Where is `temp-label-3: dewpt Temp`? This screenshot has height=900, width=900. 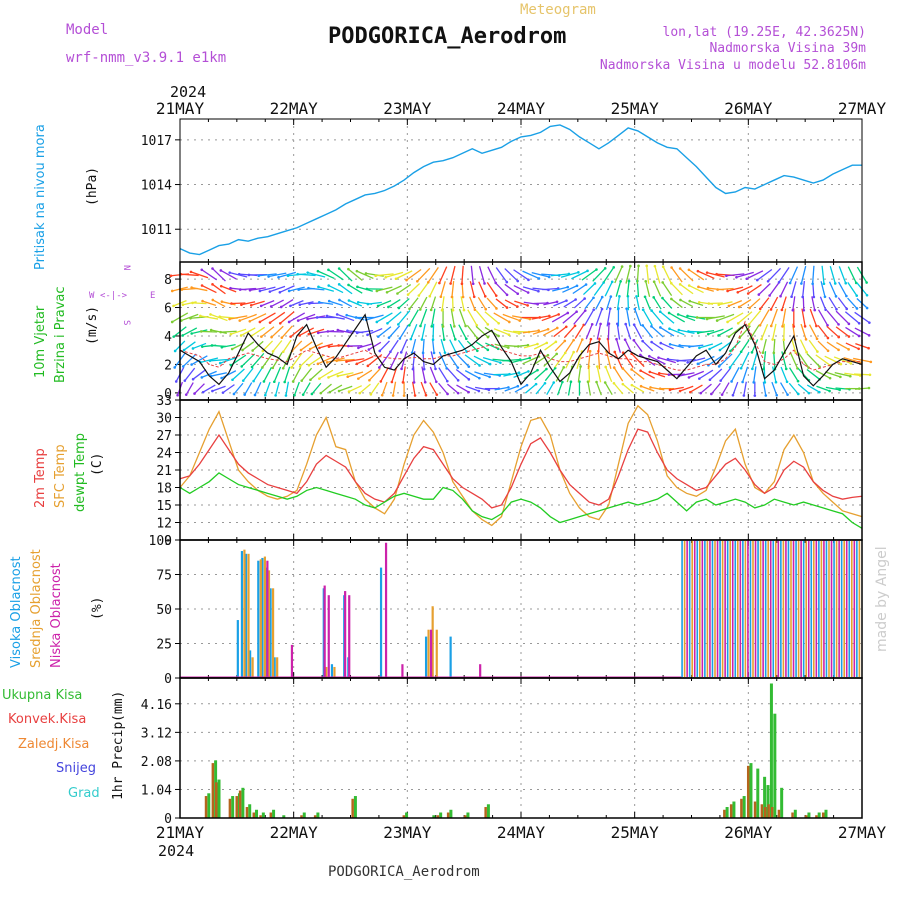 temp-label-3: dewpt Temp is located at coordinates (80, 472).